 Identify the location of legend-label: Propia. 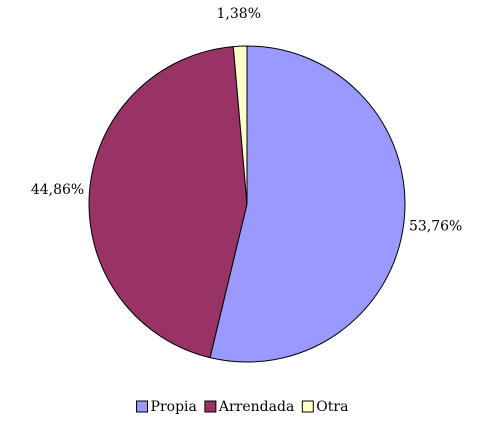
(174, 407).